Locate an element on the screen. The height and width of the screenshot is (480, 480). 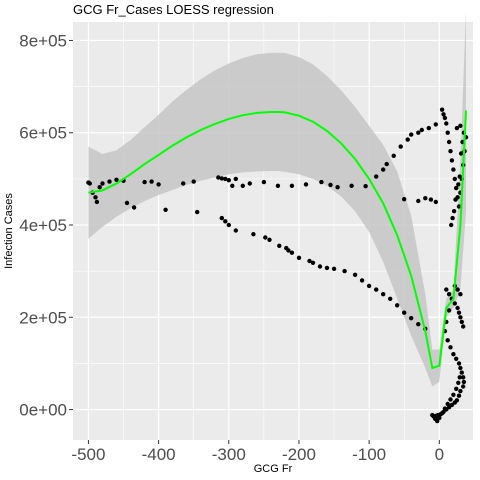
y-tick-label: 6e+05 is located at coordinates (43, 133).